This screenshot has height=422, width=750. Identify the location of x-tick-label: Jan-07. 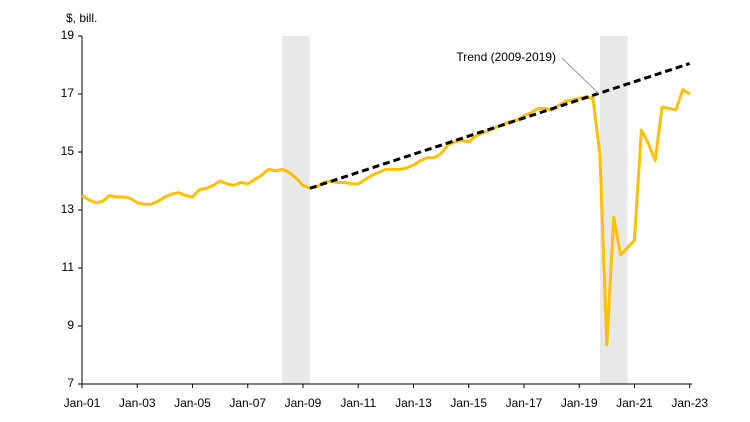
(247, 403).